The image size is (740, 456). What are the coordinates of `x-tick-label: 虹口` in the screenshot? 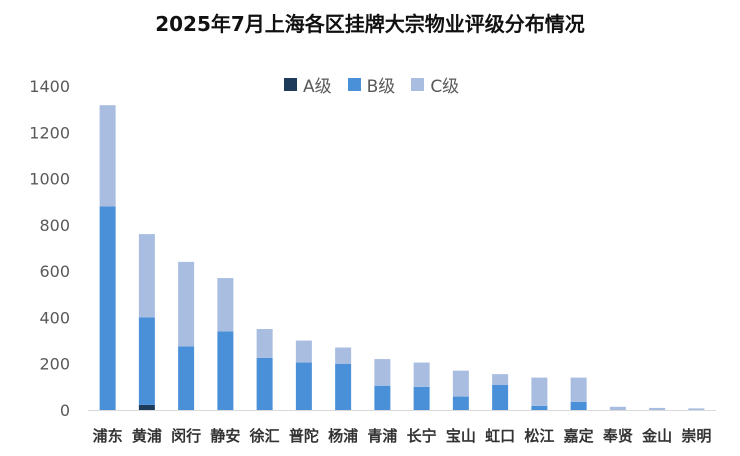 It's located at (500, 436).